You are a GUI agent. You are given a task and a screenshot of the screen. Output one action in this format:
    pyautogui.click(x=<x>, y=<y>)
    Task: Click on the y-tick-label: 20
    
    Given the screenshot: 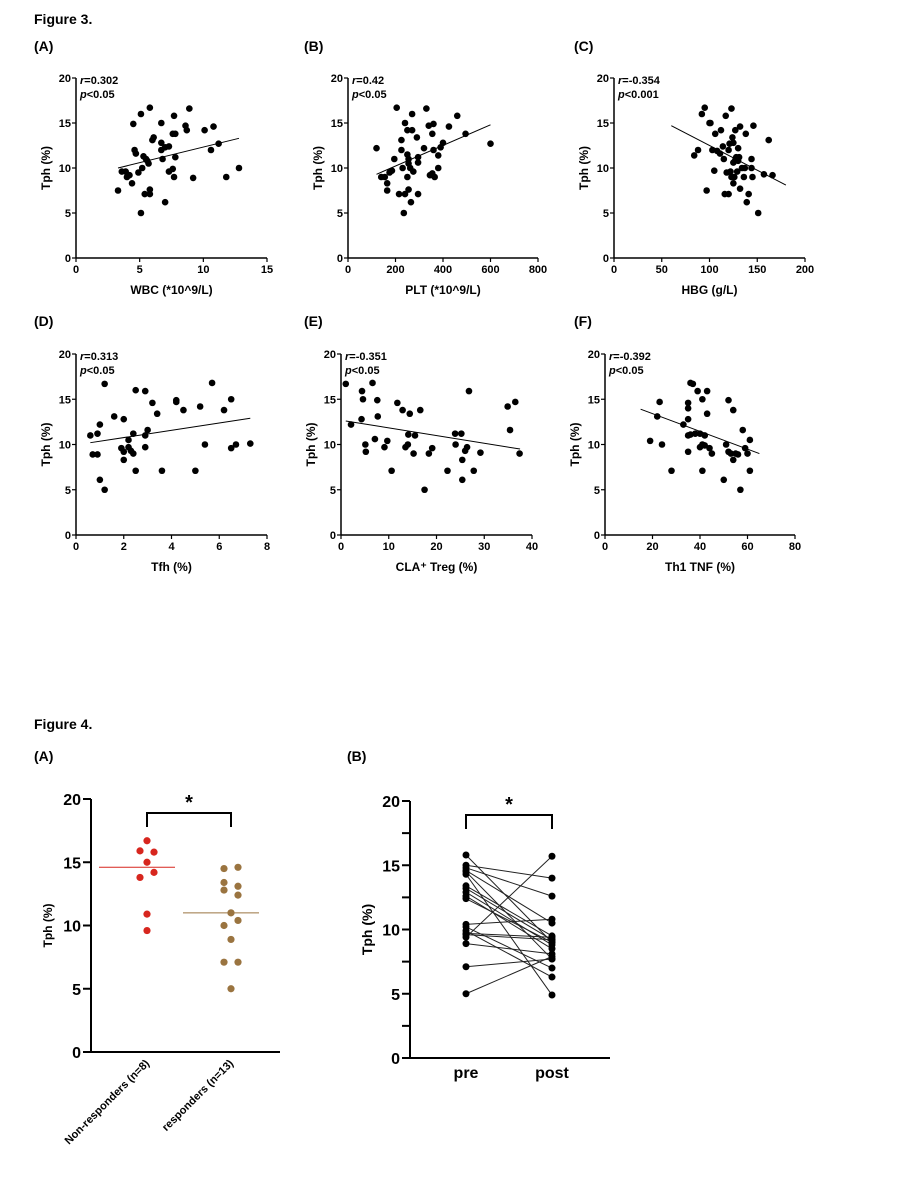 What is the action you would take?
    pyautogui.click(x=391, y=802)
    